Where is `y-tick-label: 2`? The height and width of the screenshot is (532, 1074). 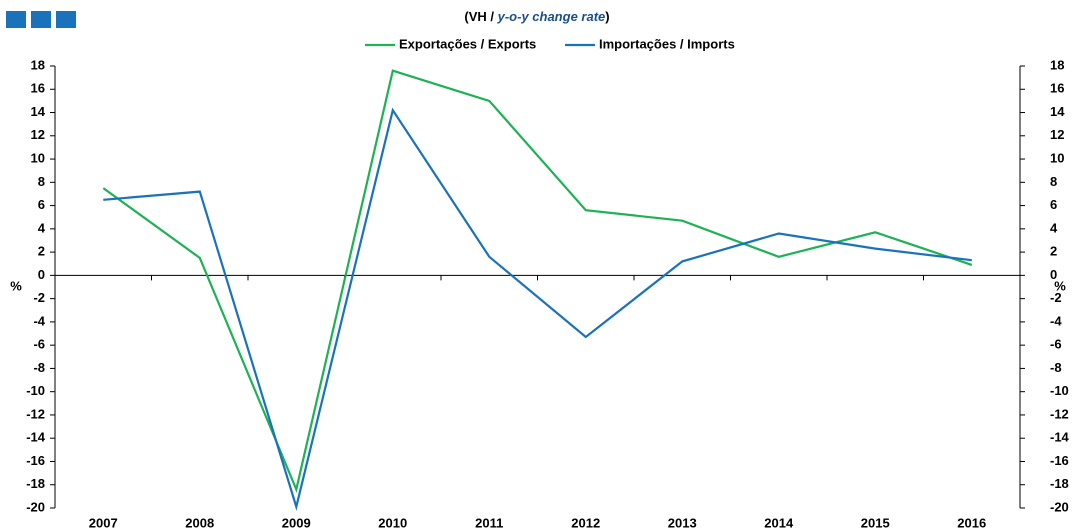 y-tick-label: 2 is located at coordinates (41, 251).